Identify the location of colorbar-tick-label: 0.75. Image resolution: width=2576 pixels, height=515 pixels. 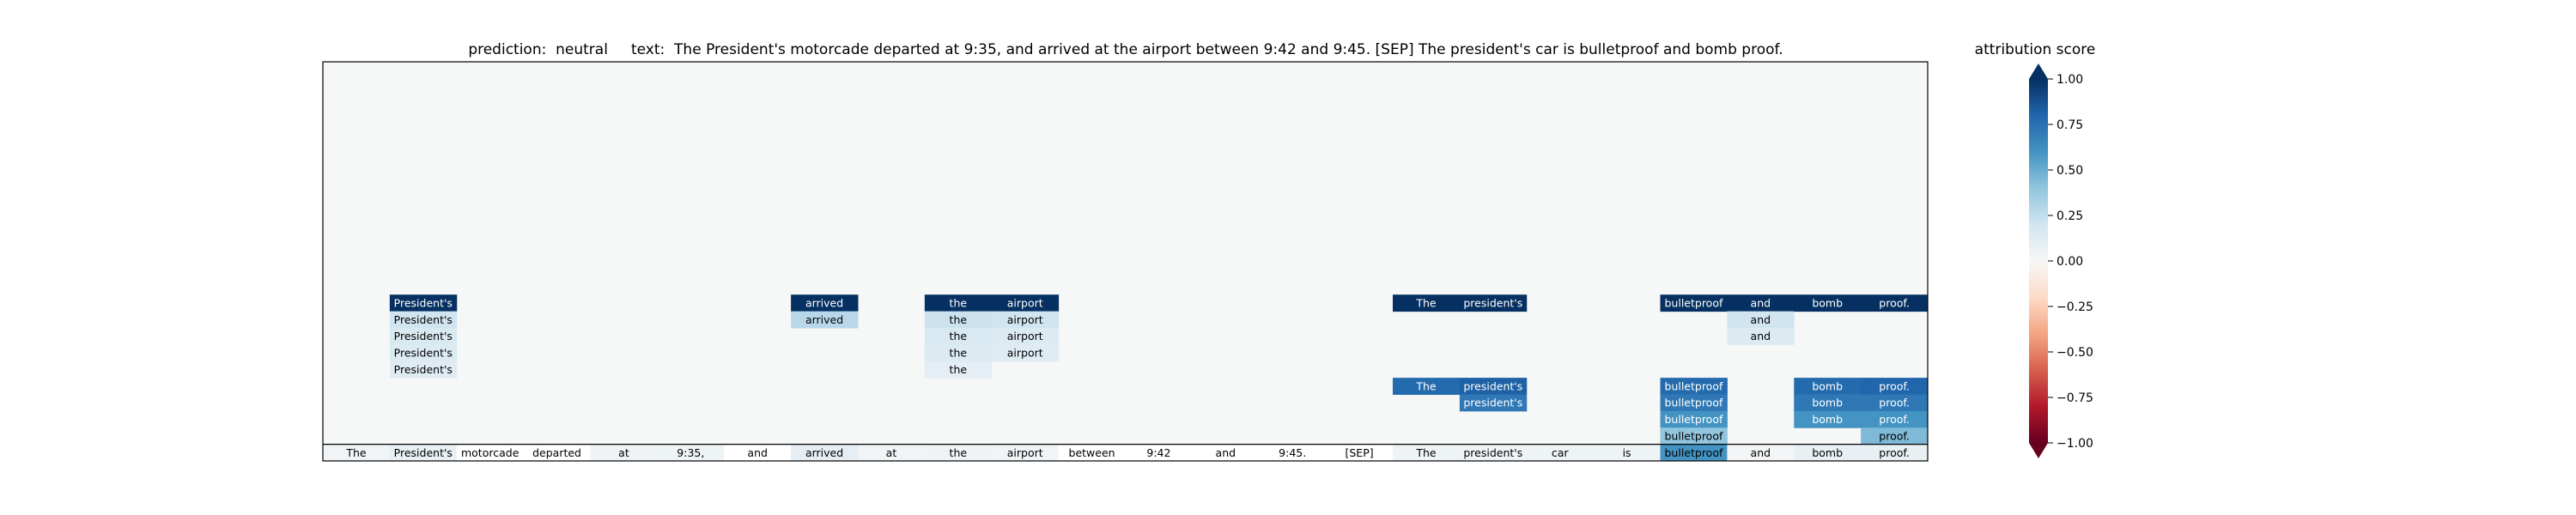
(2070, 125).